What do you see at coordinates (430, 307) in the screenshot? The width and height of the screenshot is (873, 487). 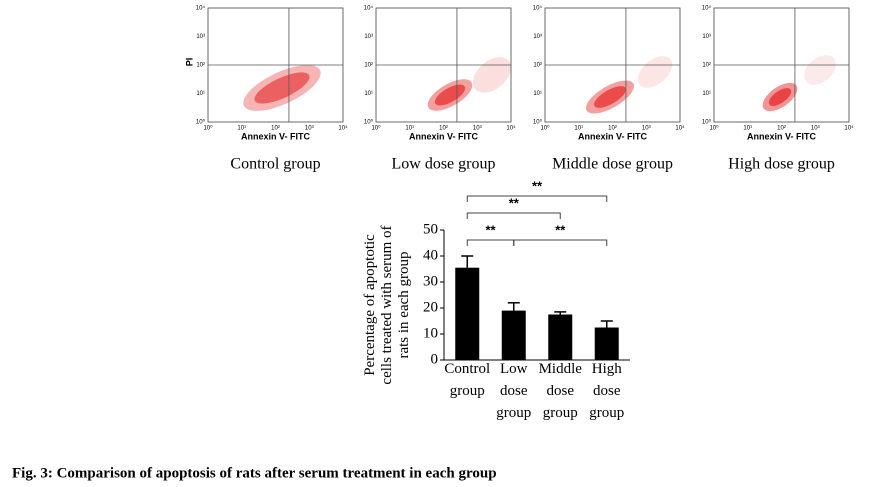 I see `y-tick-label: 20` at bounding box center [430, 307].